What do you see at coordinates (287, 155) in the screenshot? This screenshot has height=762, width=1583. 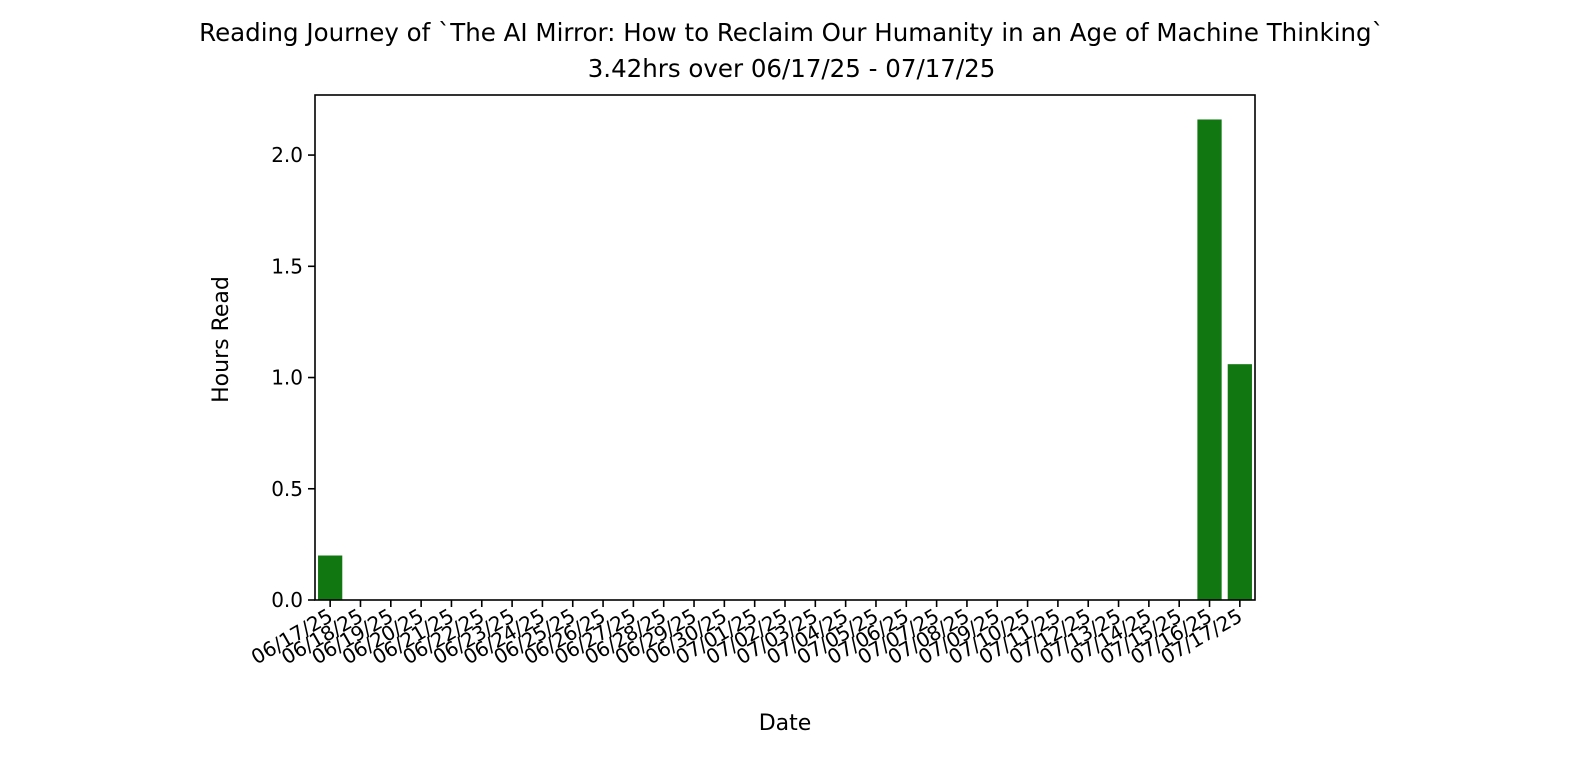 I see `y-tick-label: 2.0` at bounding box center [287, 155].